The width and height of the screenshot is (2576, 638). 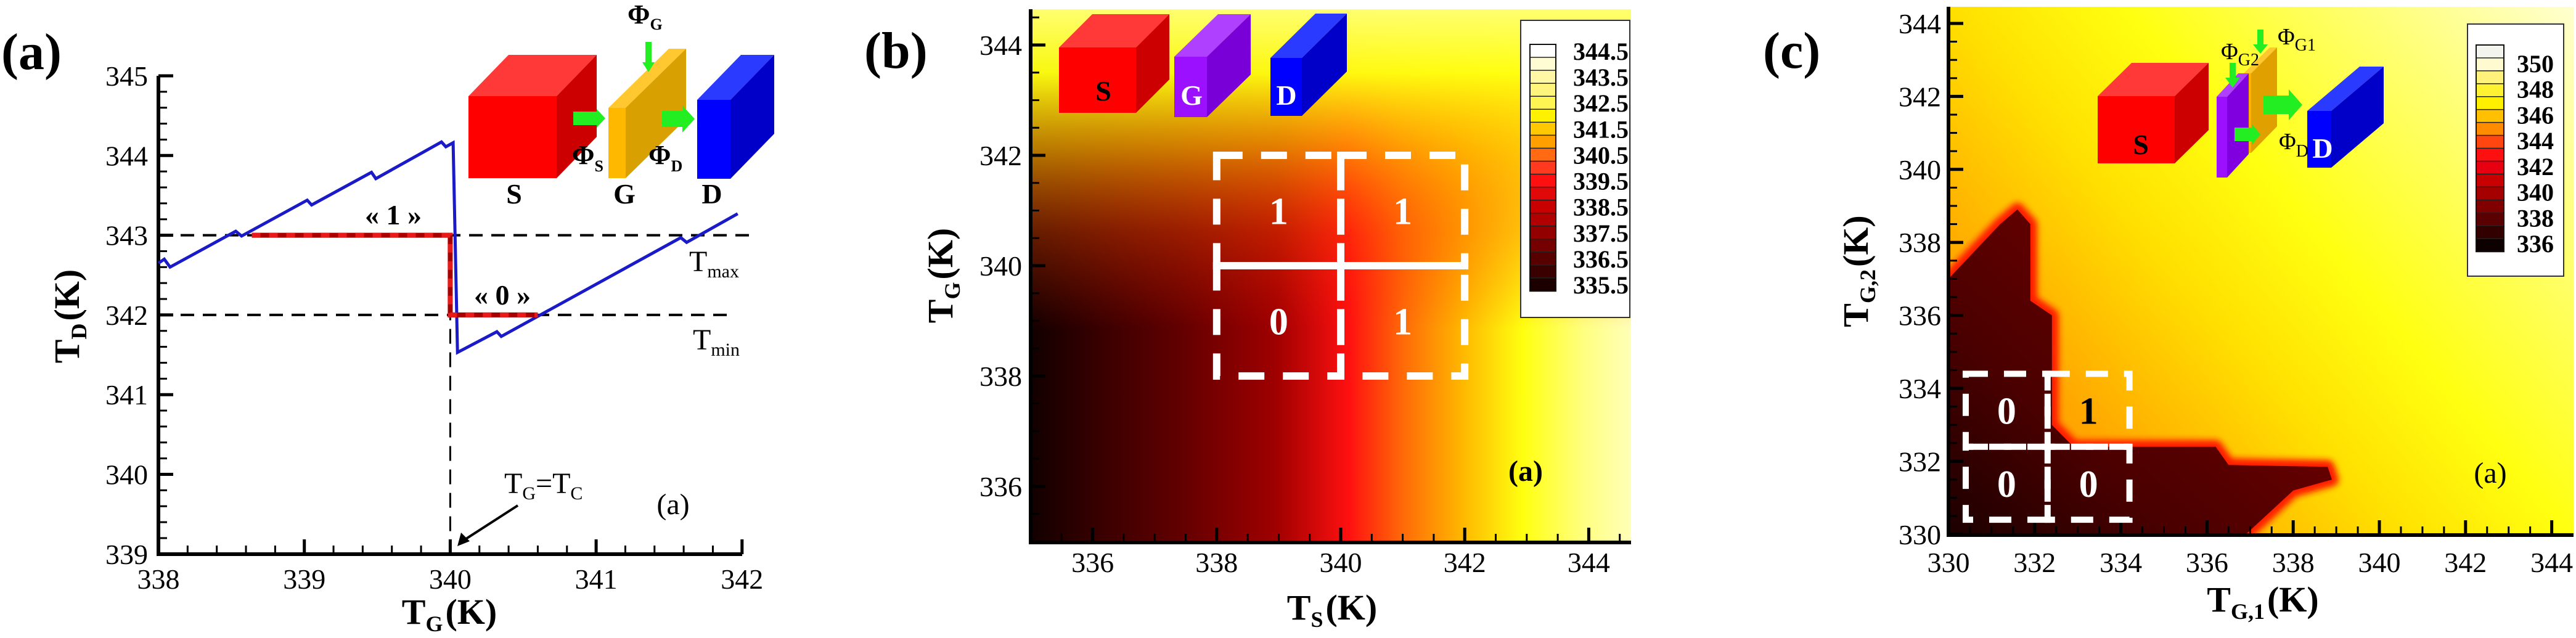 What do you see at coordinates (1525, 472) in the screenshot?
I see `corner-label-b: (a)` at bounding box center [1525, 472].